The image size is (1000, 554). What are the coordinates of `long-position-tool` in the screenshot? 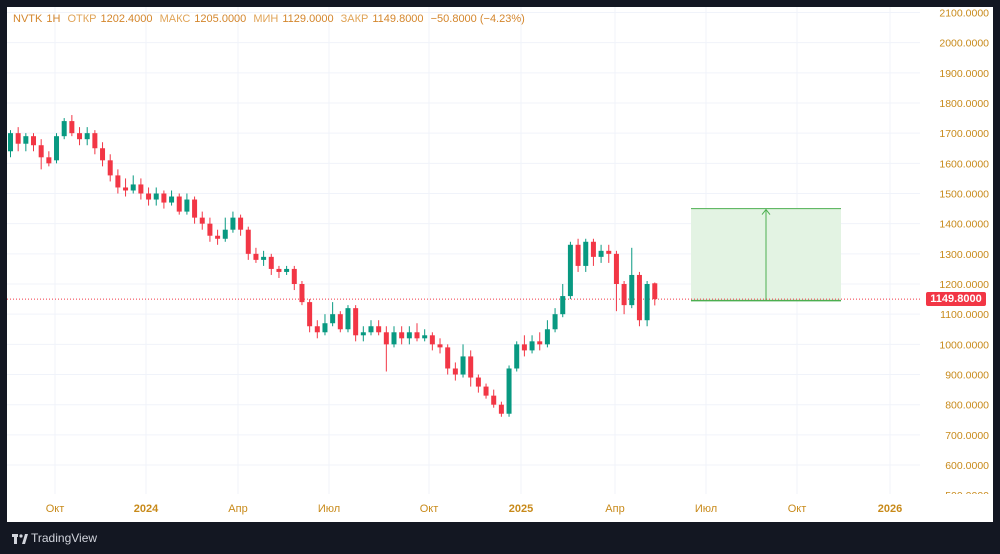 It's located at (766, 255).